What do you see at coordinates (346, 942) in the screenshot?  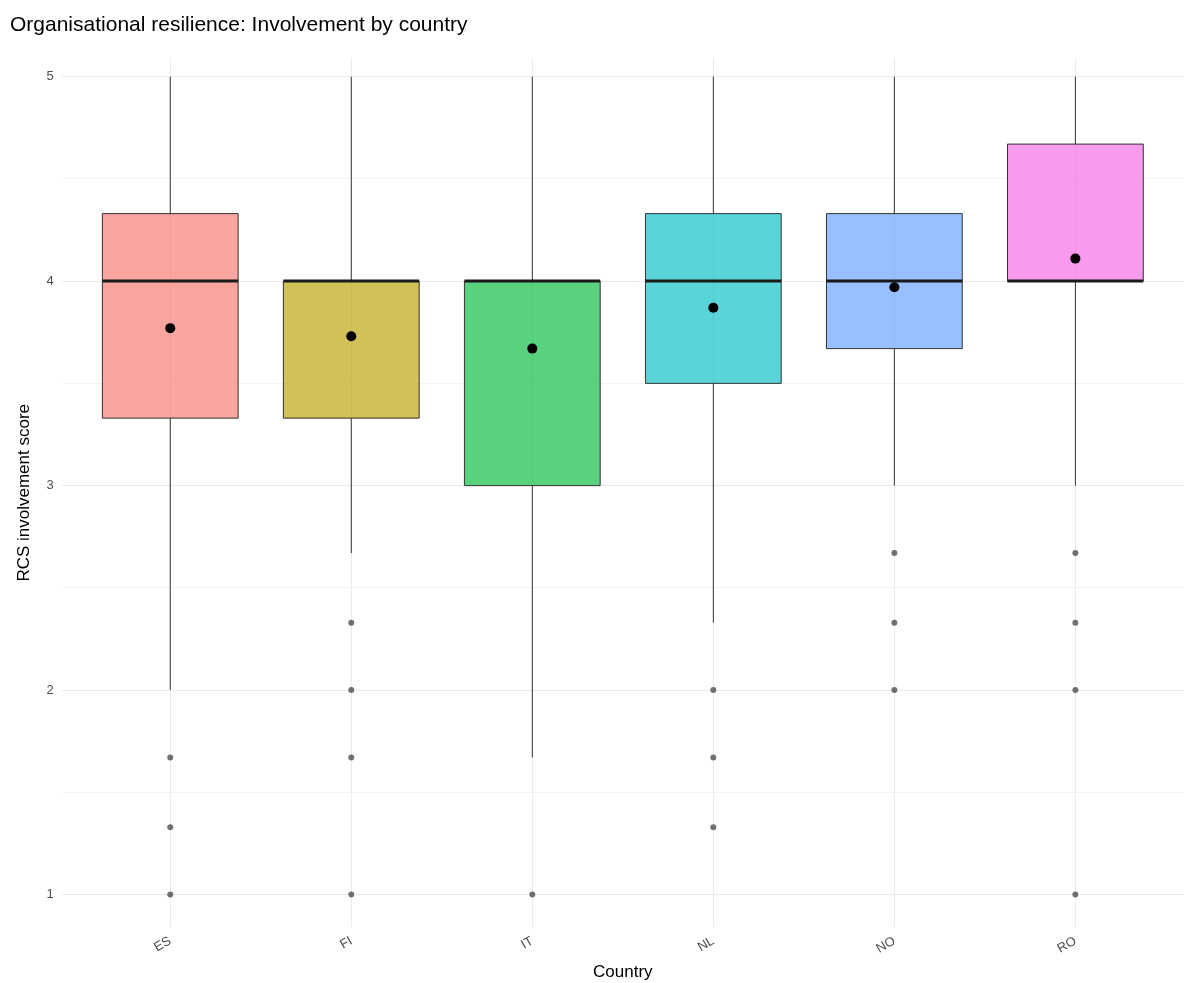 I see `x-tick-label: FI` at bounding box center [346, 942].